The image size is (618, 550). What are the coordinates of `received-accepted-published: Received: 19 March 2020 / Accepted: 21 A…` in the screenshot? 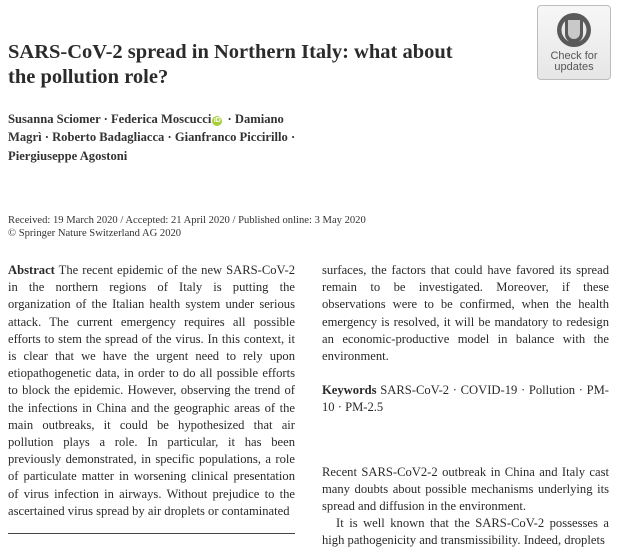 It's located at (187, 220).